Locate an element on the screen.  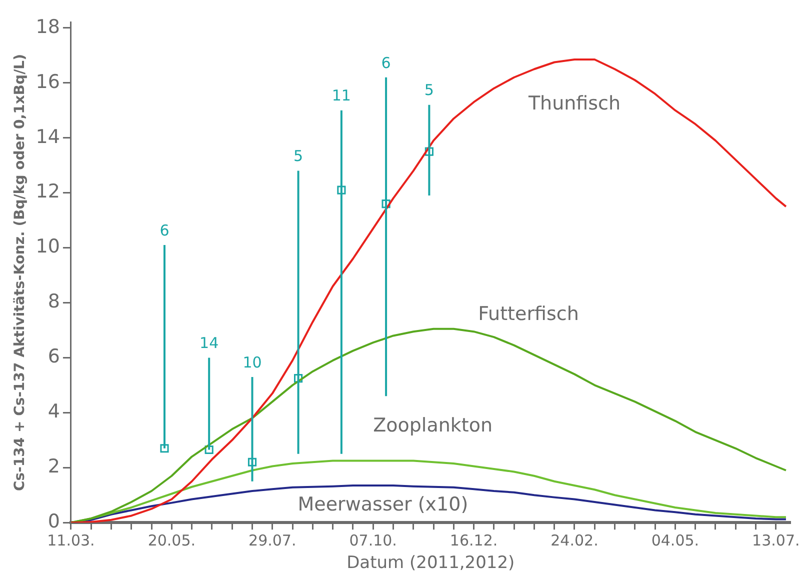
x-axis-title: Datum (2011,2012) is located at coordinates (430, 563).